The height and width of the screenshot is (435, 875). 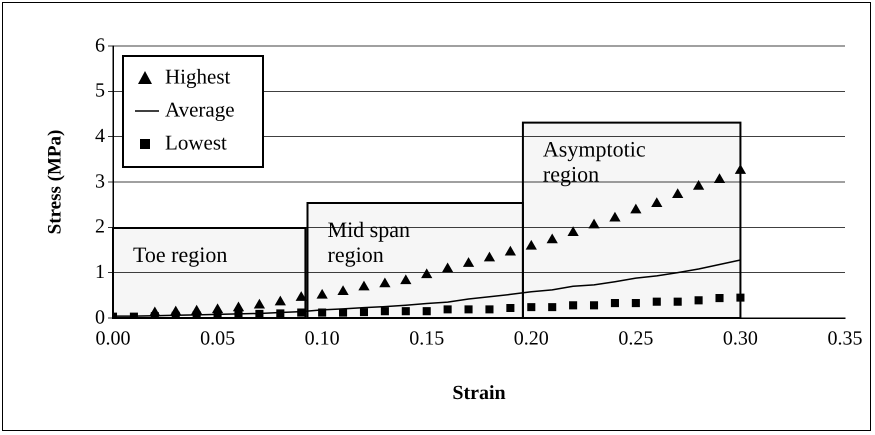 What do you see at coordinates (636, 338) in the screenshot?
I see `x-tick-label: 0.25` at bounding box center [636, 338].